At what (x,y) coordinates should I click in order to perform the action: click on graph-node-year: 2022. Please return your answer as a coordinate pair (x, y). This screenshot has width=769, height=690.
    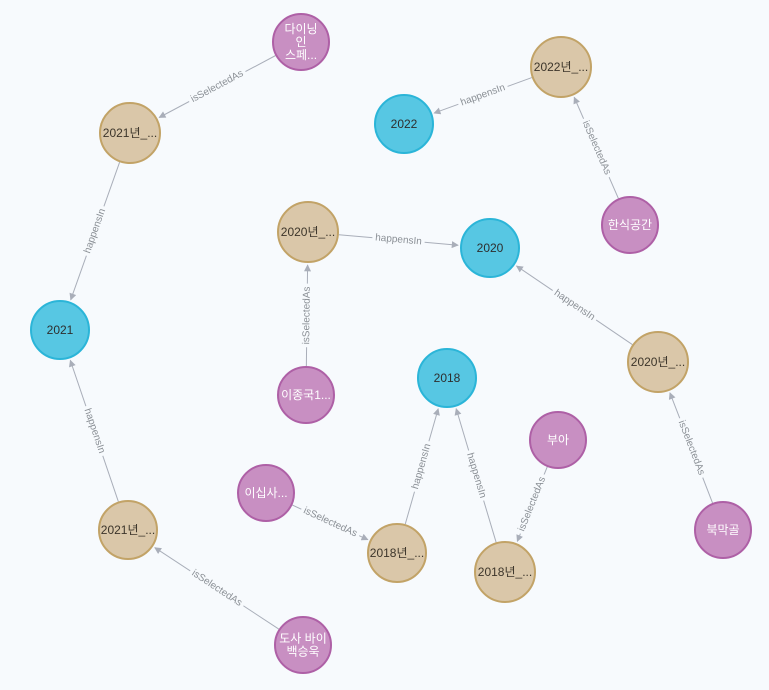
    Looking at the image, I should click on (404, 124).